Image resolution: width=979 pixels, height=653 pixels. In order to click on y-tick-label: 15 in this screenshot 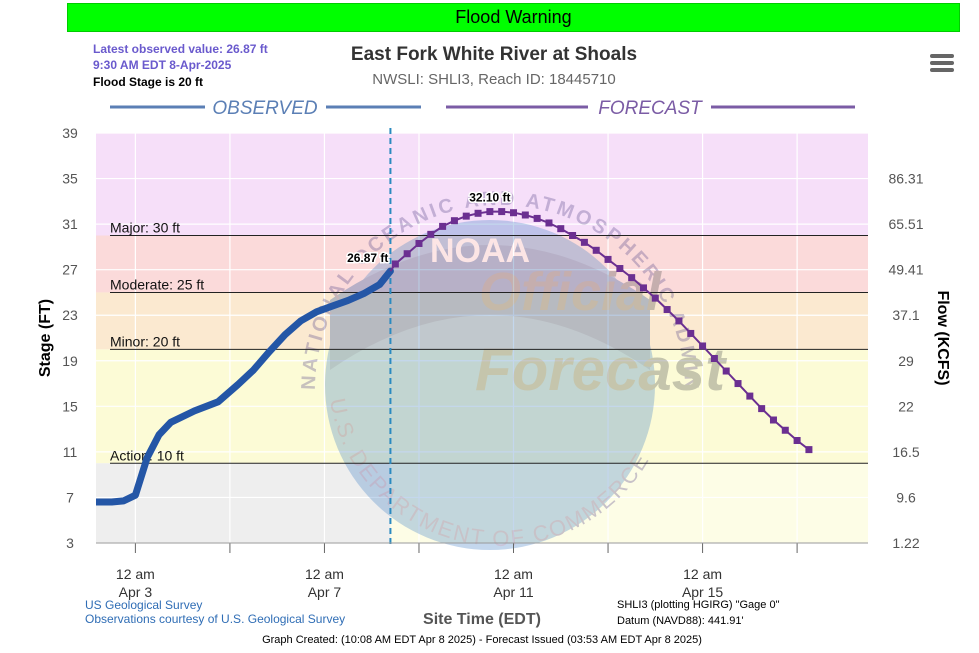, I will do `click(70, 406)`.